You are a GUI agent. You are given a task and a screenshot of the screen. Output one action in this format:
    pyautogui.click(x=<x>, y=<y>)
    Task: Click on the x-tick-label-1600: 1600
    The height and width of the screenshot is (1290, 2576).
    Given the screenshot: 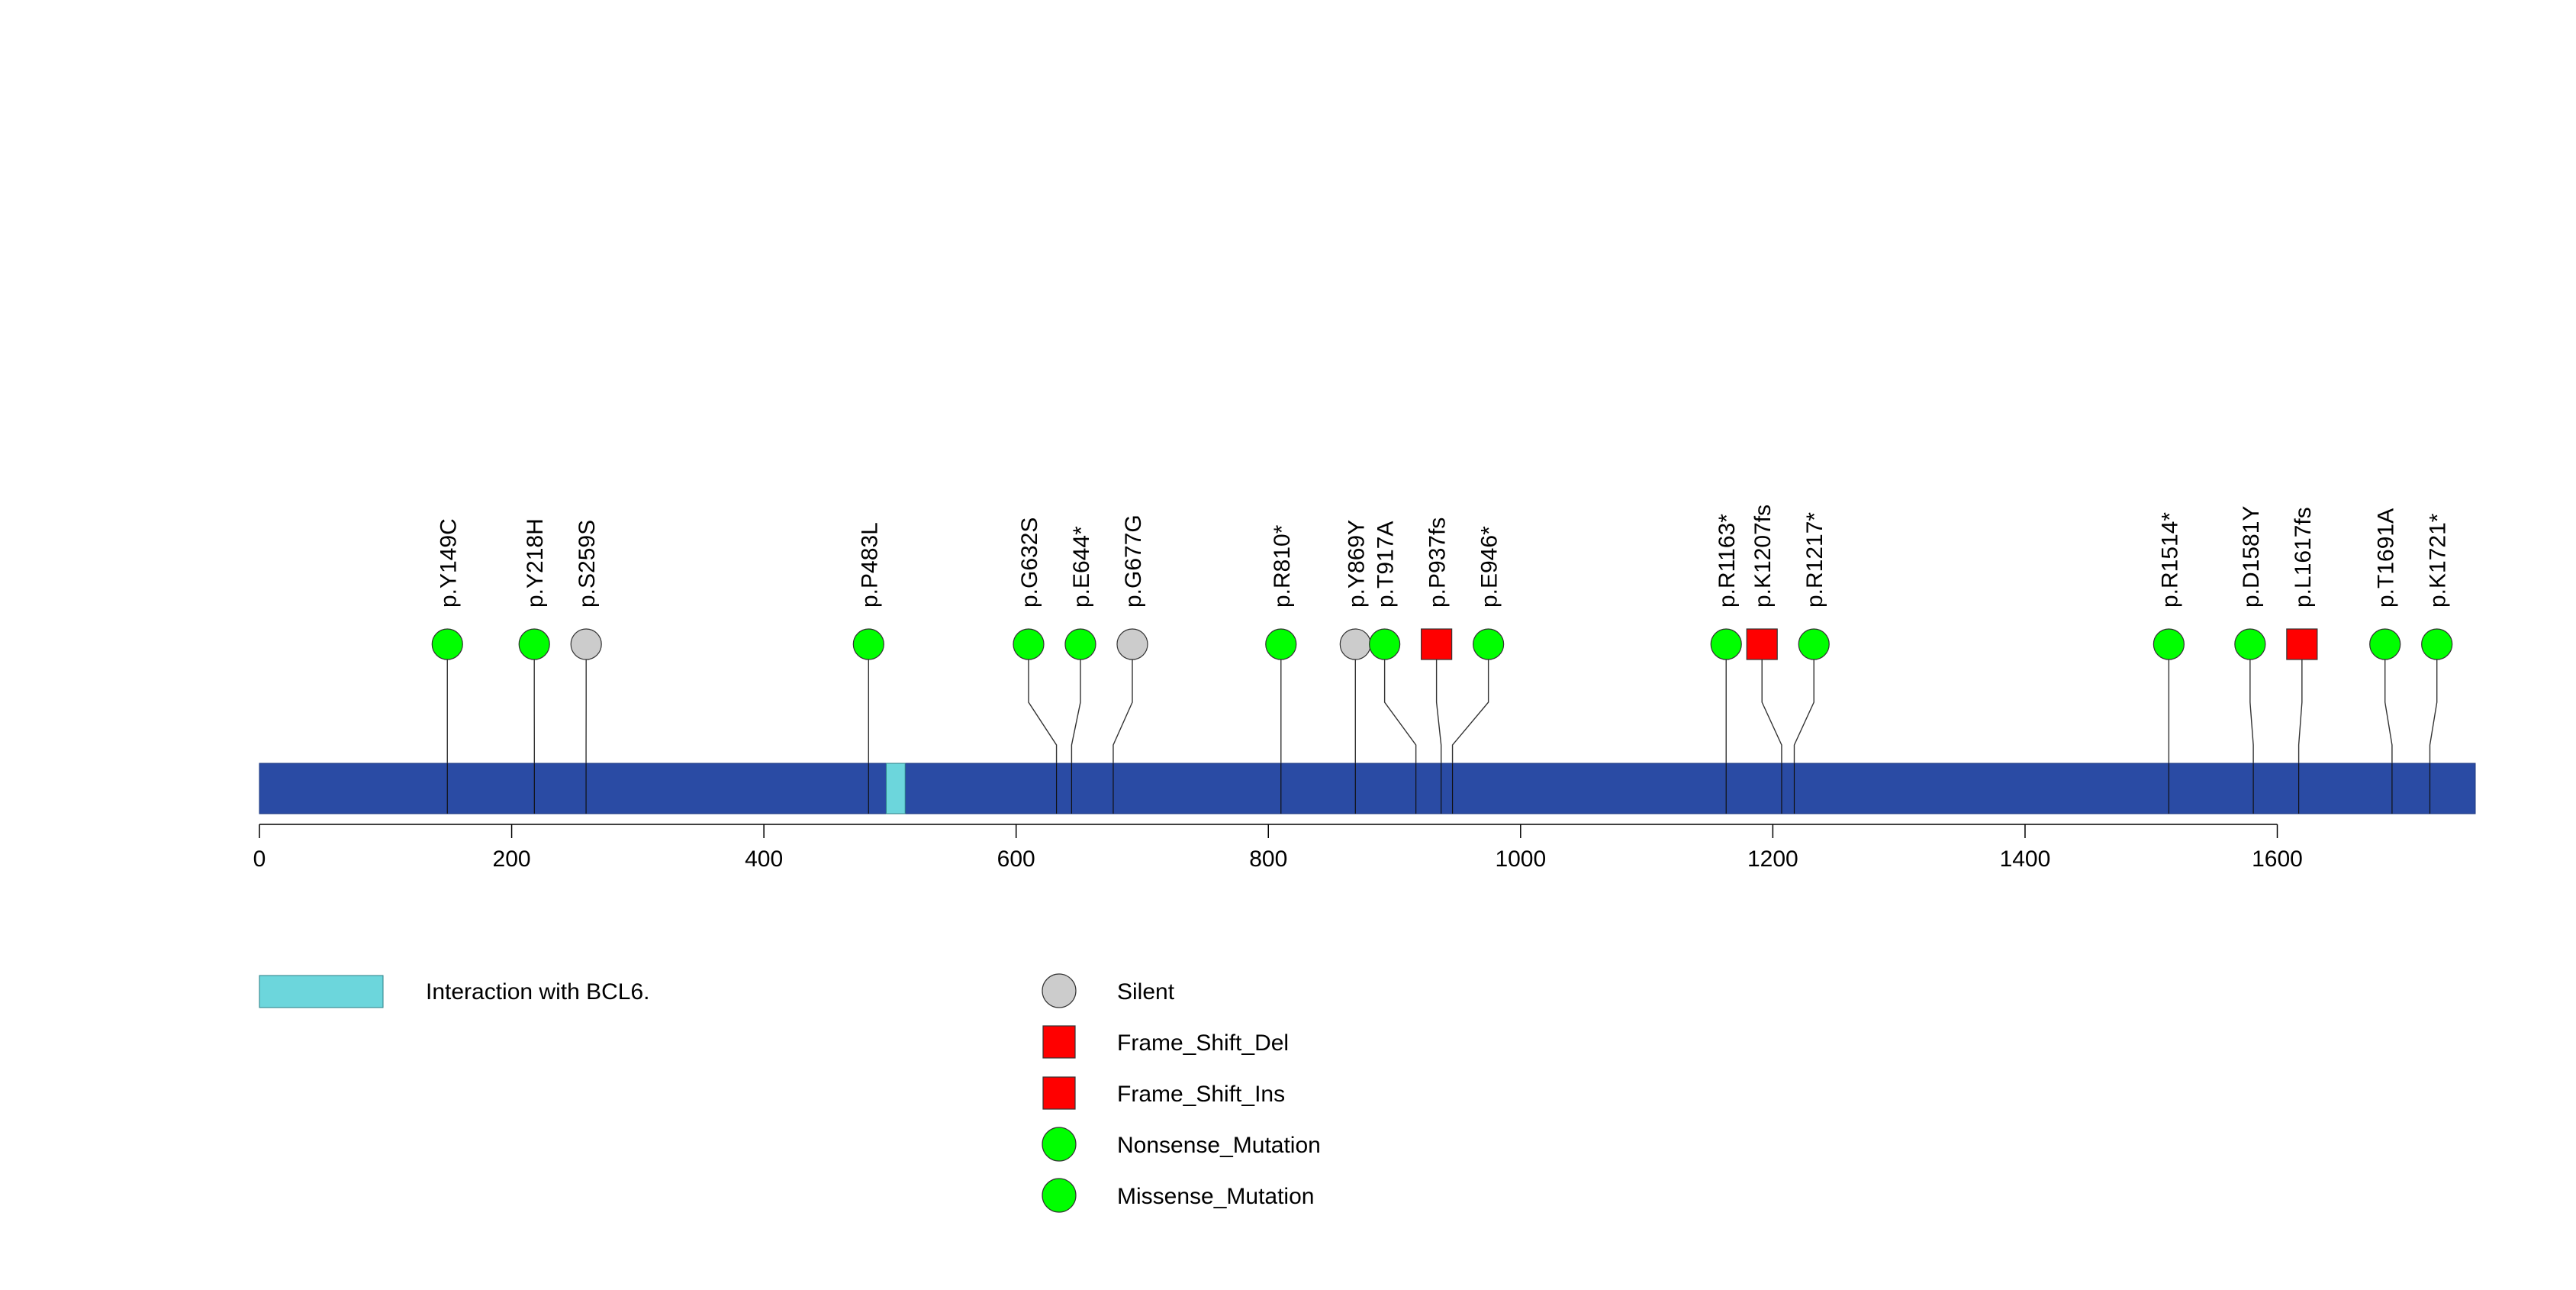 What is the action you would take?
    pyautogui.click(x=2277, y=860)
    